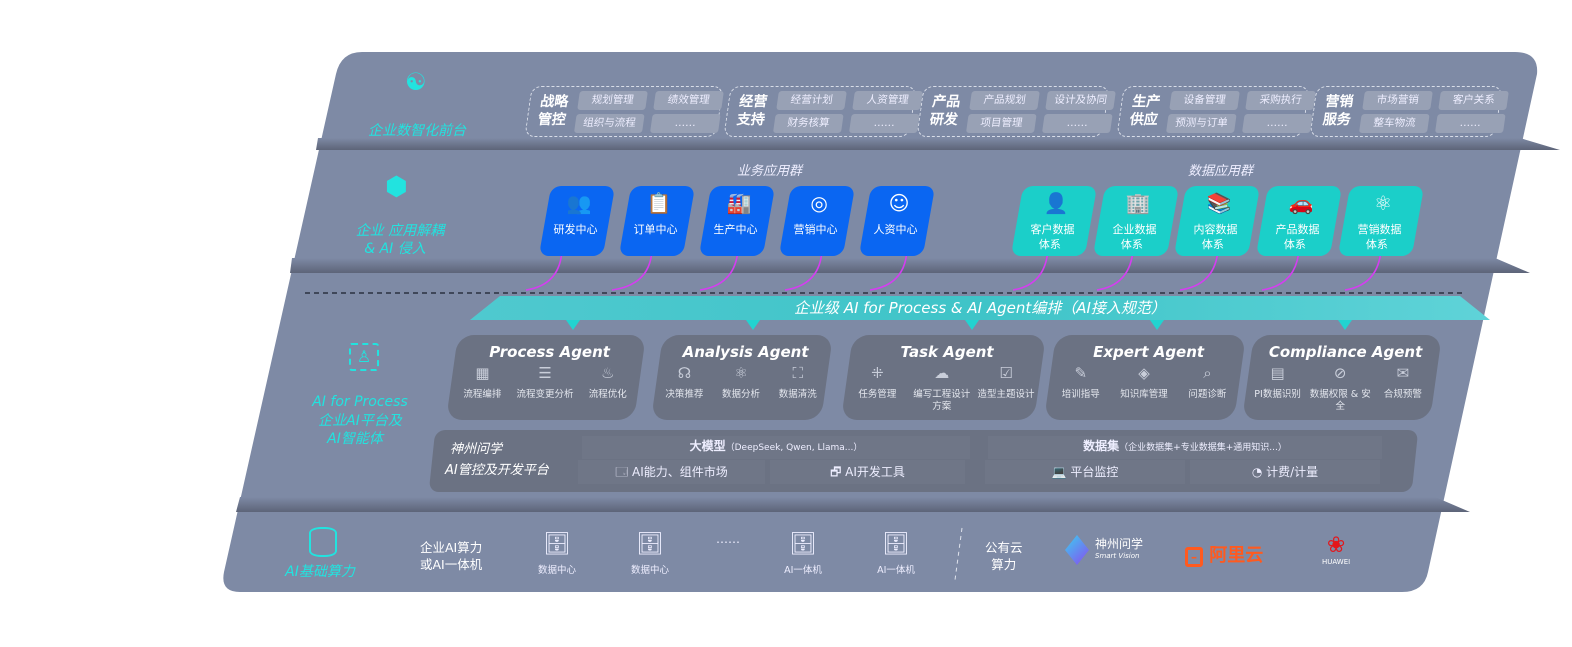  I want to click on data-app-tile: ⚛ 营销数据 体系, so click(1381, 221).